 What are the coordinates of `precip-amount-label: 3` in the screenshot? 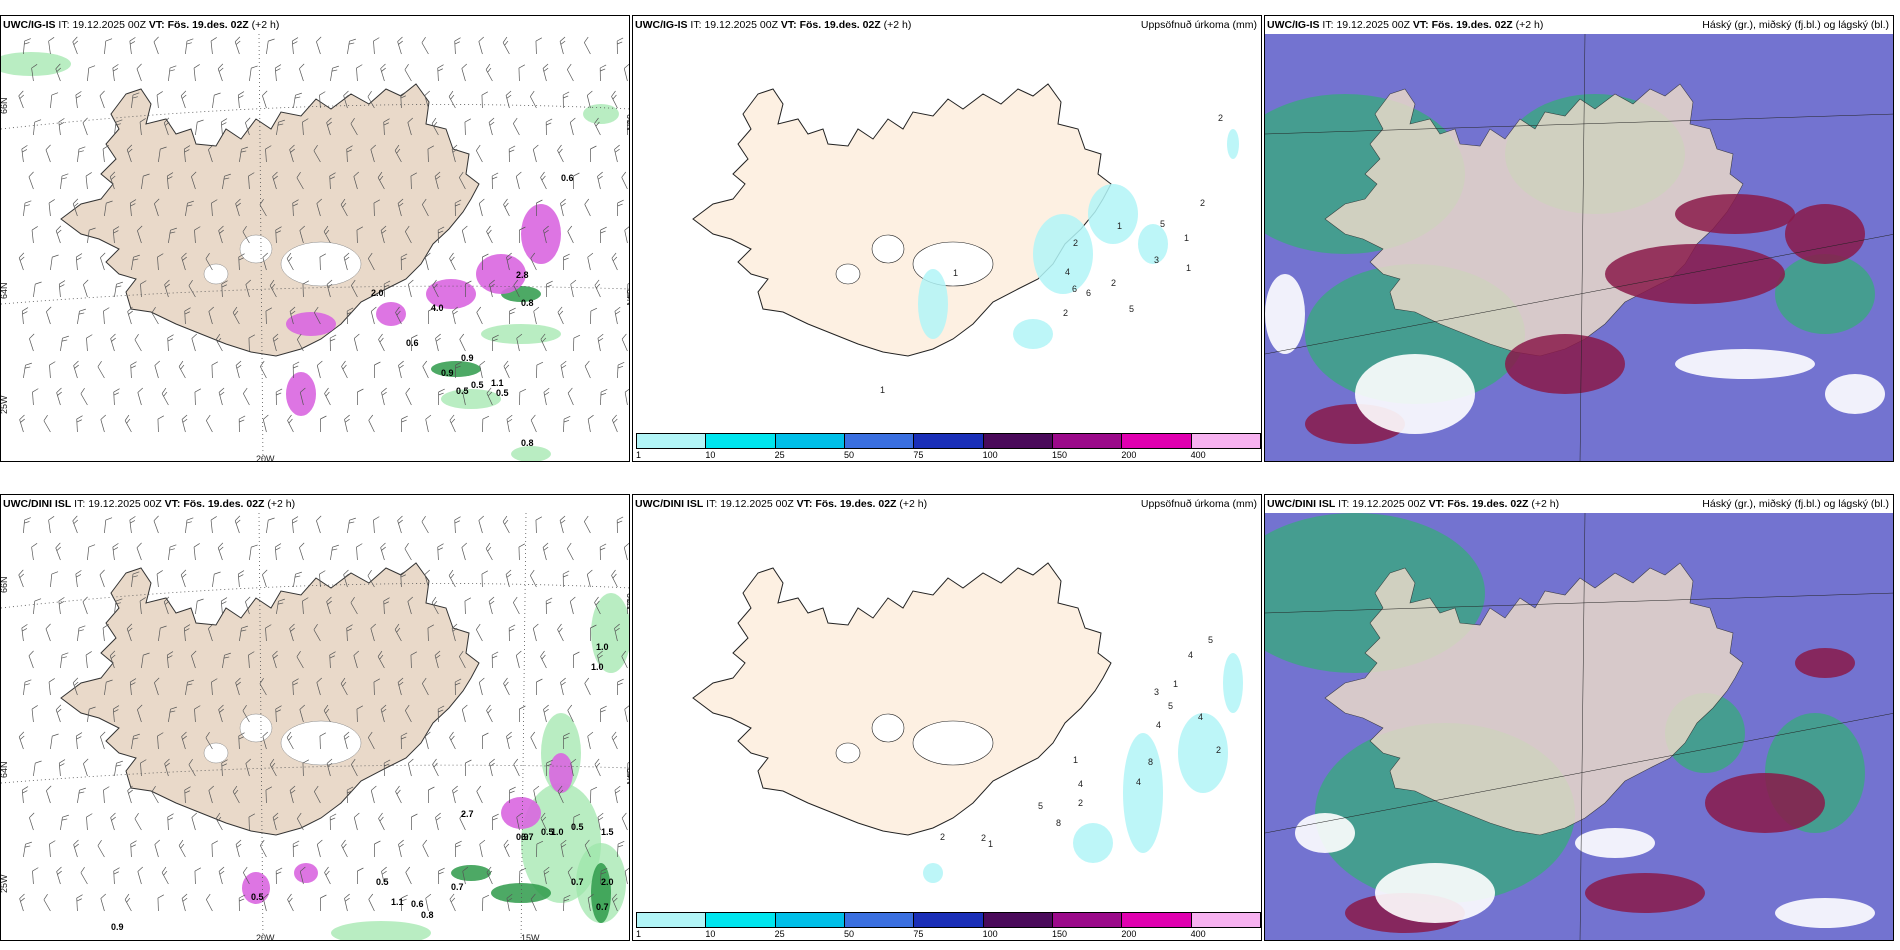 It's located at (1156, 260).